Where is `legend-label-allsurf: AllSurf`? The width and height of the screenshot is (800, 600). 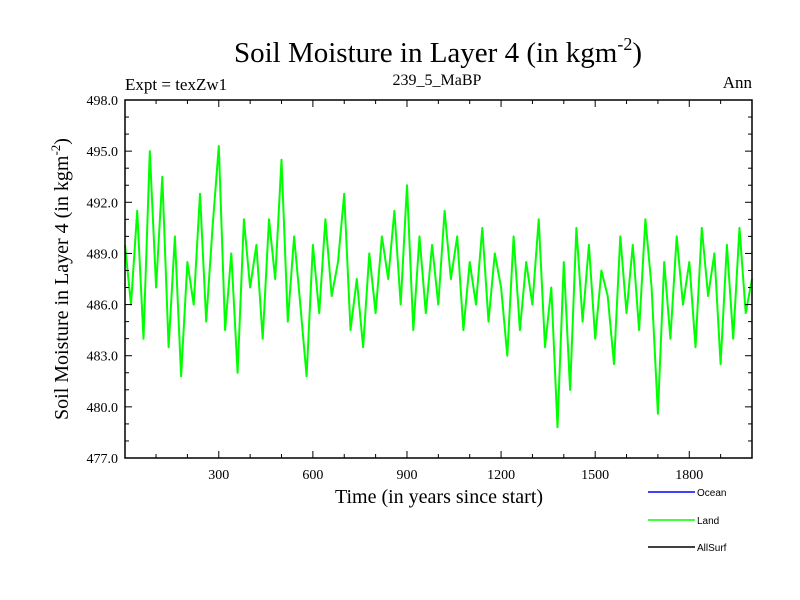 legend-label-allsurf: AllSurf is located at coordinates (712, 548).